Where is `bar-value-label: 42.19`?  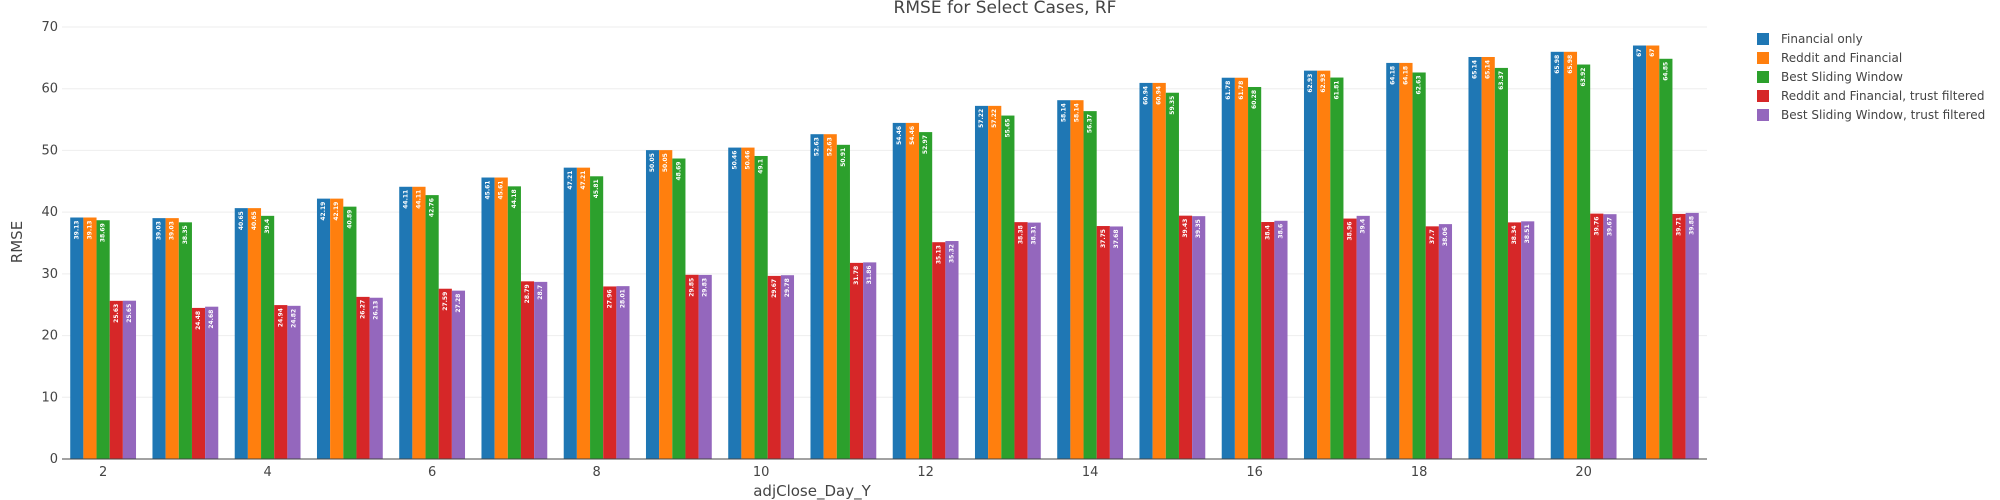 bar-value-label: 42.19 is located at coordinates (336, 211).